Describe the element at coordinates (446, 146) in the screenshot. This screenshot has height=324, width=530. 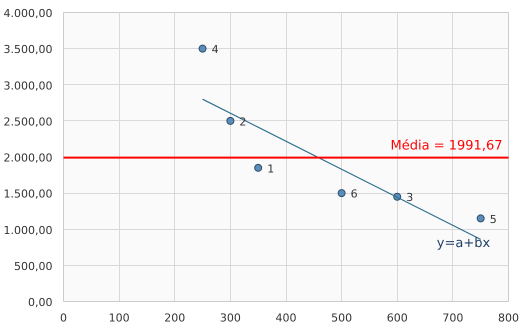
I see `ref-line-label: Média = 1991,67` at that location.